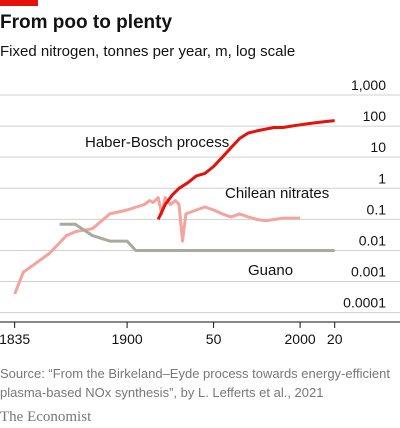 Image resolution: width=400 pixels, height=428 pixels. I want to click on x-tick-label: 50, so click(214, 339).